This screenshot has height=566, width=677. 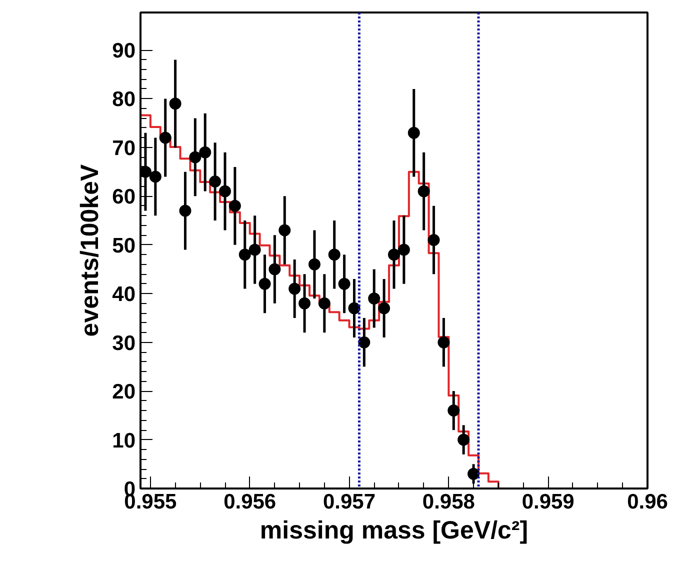 I want to click on y-tick-label: 60, so click(x=124, y=197).